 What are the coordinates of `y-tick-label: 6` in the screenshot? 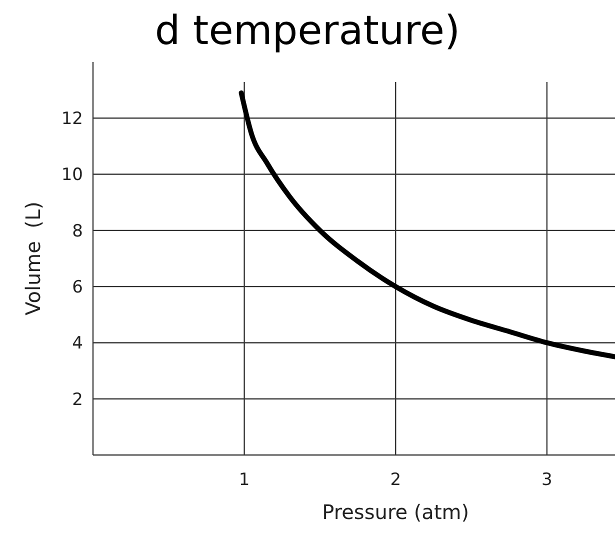 It's located at (77, 288).